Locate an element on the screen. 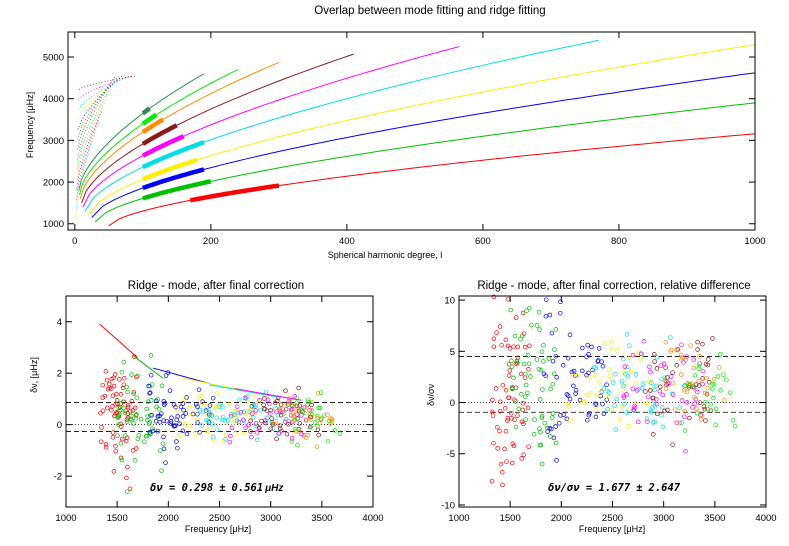  top-ytick-label: 3000 is located at coordinates (53, 141).